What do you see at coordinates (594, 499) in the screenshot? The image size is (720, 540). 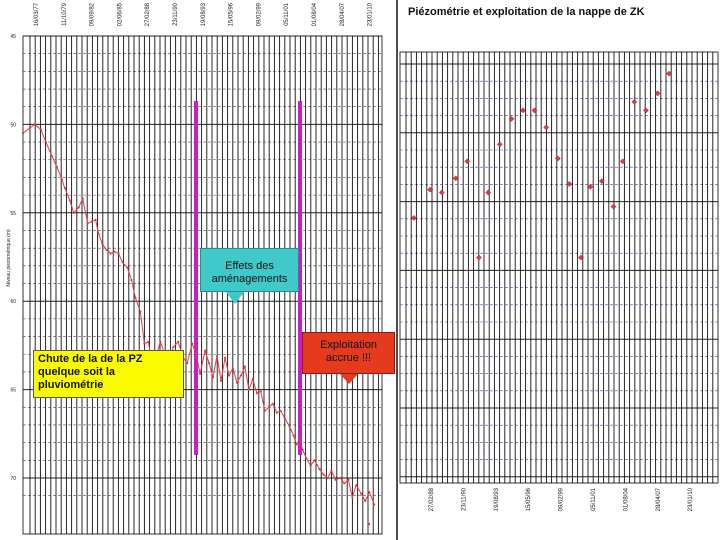 I see `right-x-tick-label: 05/11/01` at bounding box center [594, 499].